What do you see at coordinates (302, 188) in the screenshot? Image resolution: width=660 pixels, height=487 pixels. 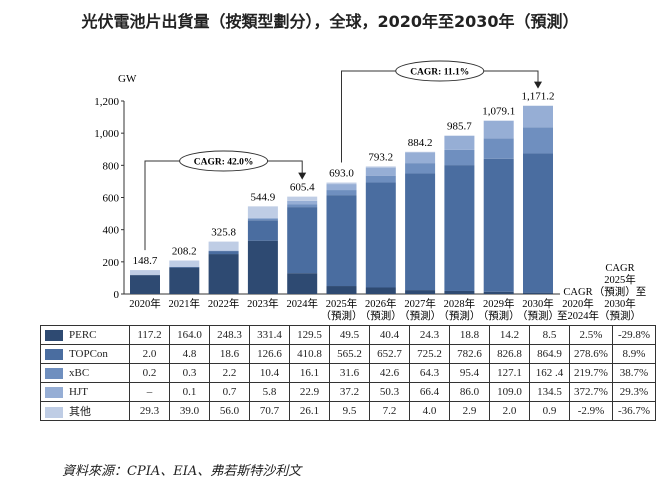 I see `bar-total-label: 605.4` at bounding box center [302, 188].